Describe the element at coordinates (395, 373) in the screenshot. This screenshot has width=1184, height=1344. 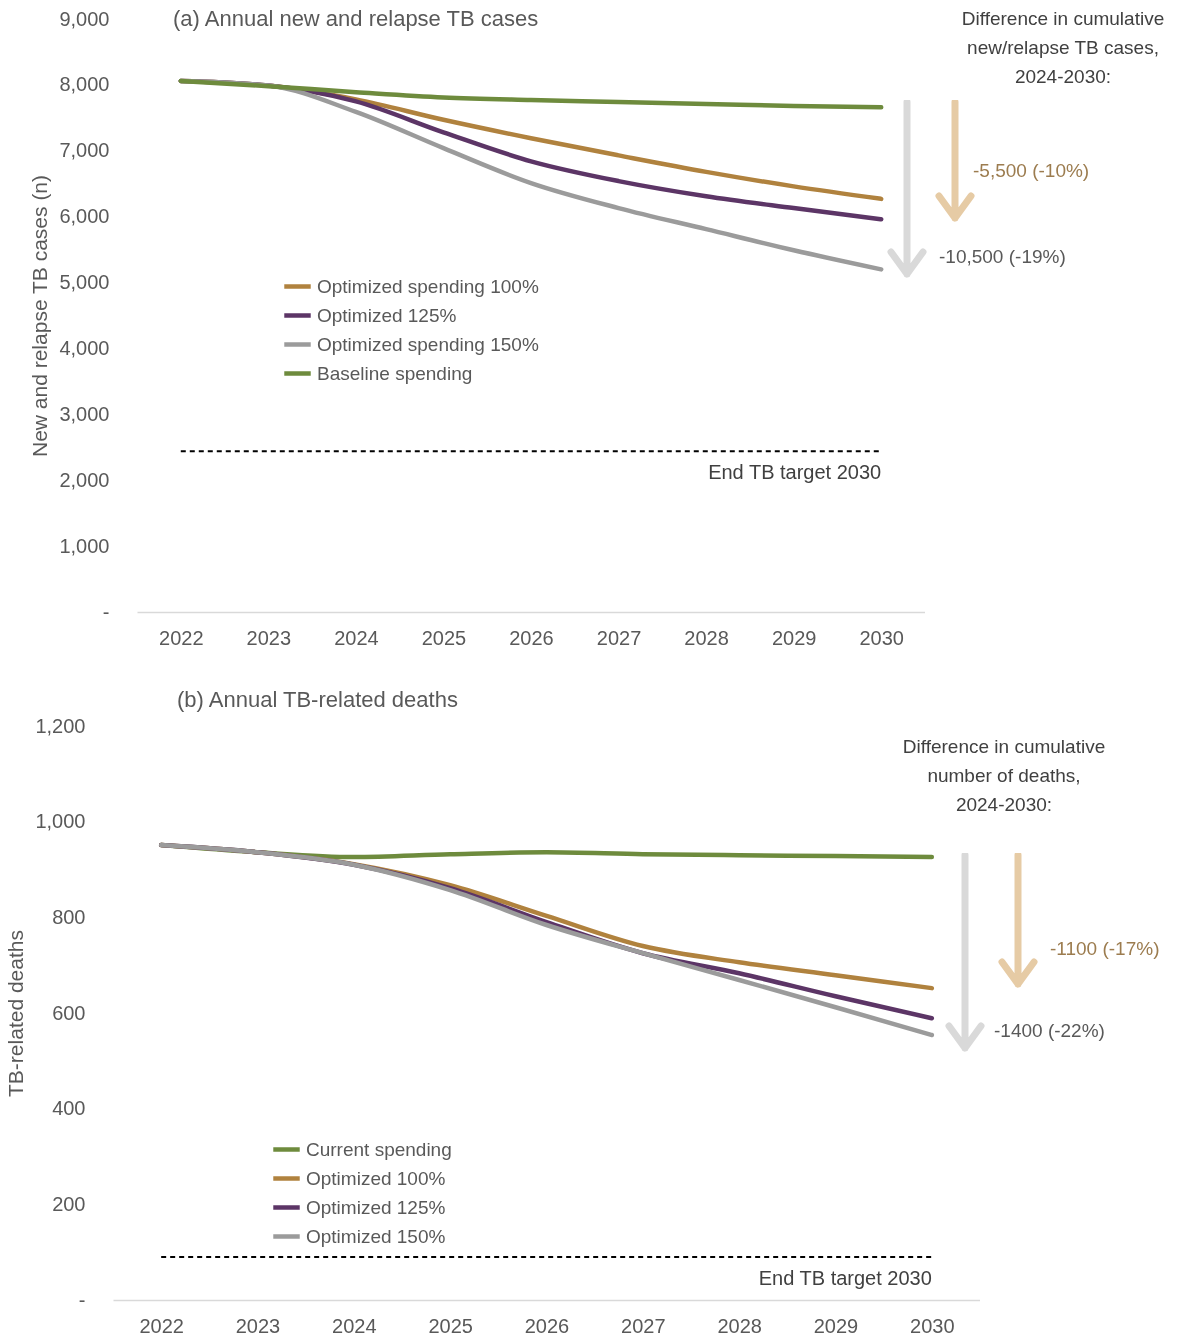
I see `legend-label: Baseline spending` at that location.